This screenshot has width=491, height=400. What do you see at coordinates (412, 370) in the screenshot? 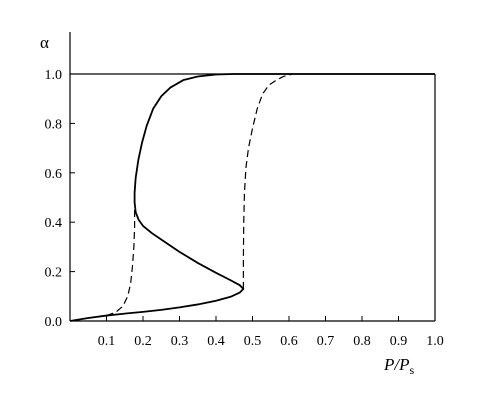
I see `x-axis-title-subscript: s` at bounding box center [412, 370].